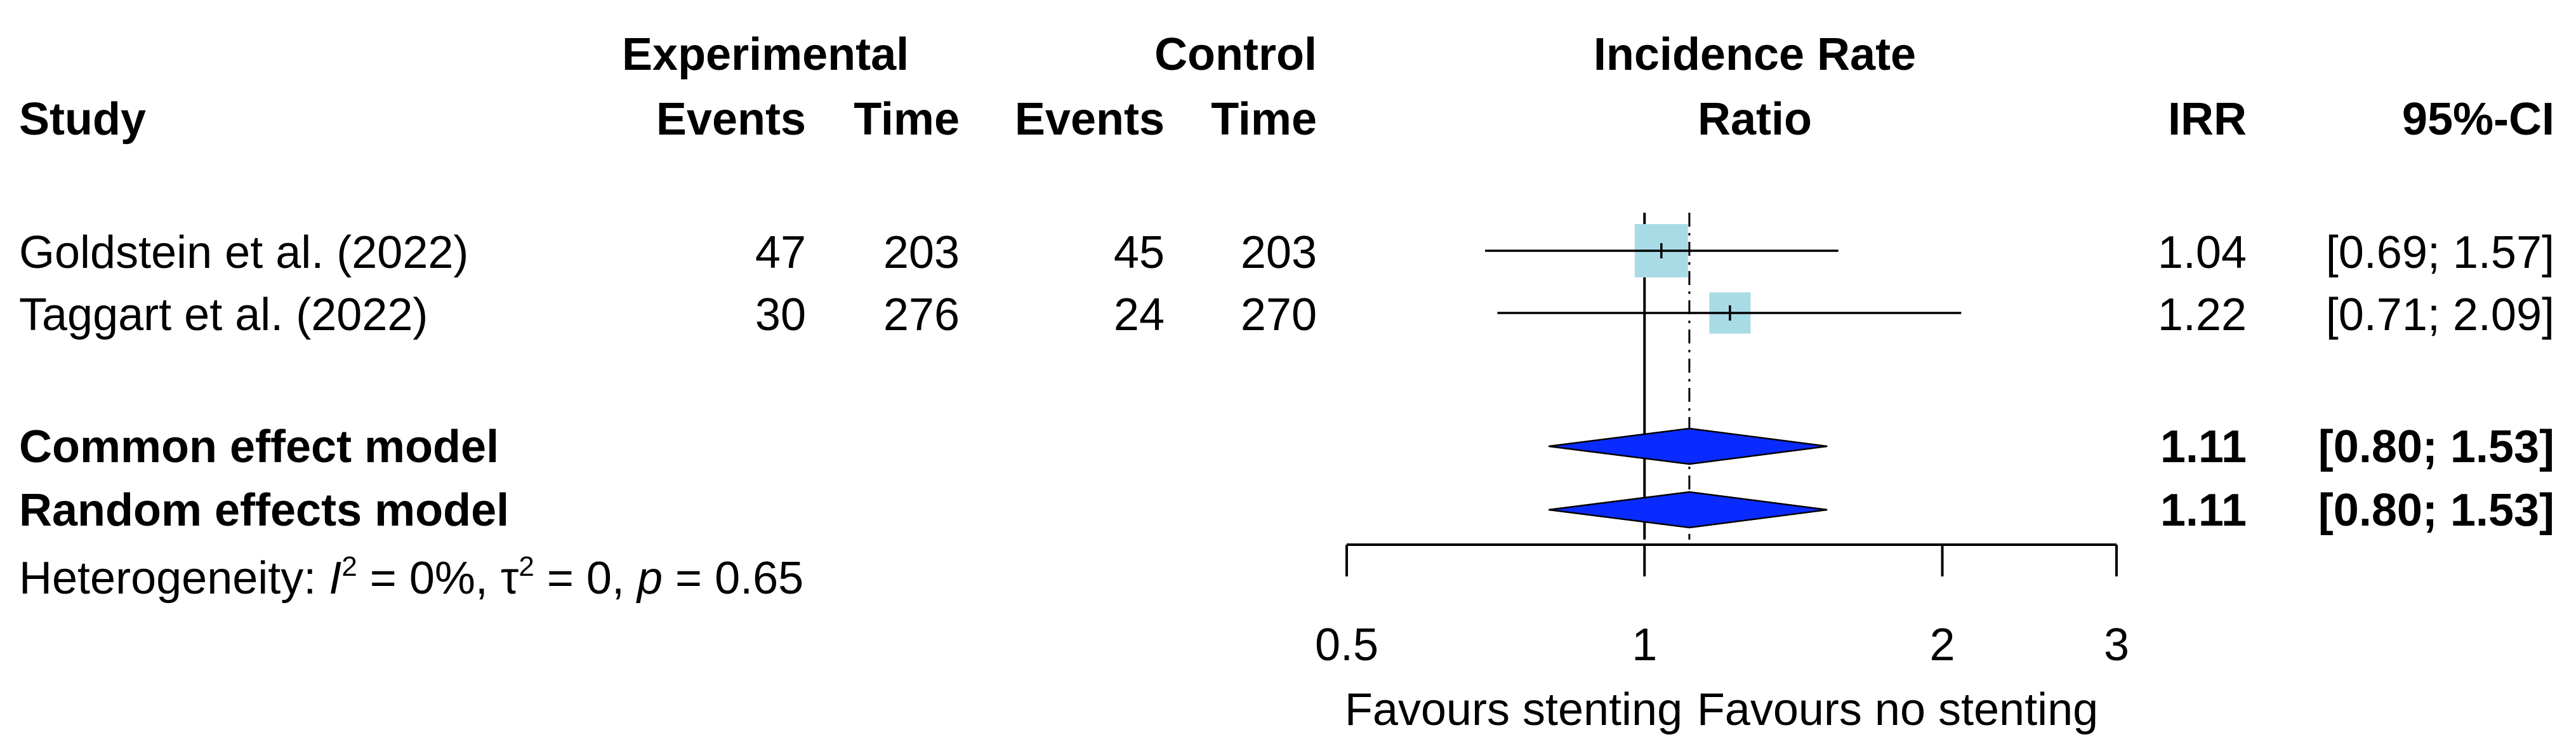 This screenshot has width=2576, height=751. What do you see at coordinates (1235, 55) in the screenshot?
I see `header-control: Control` at bounding box center [1235, 55].